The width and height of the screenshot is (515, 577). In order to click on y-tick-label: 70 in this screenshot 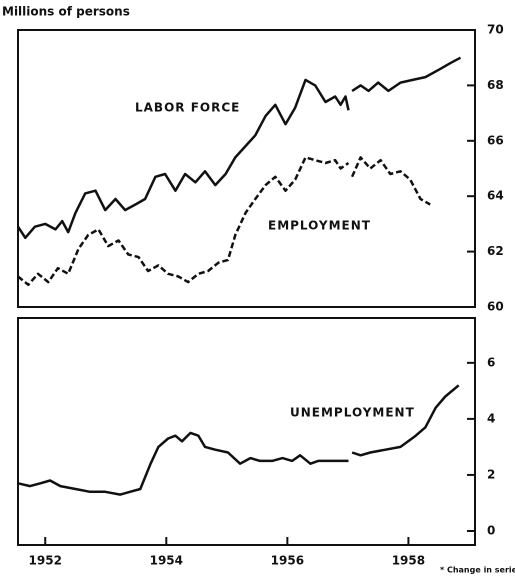, I will do `click(495, 30)`.